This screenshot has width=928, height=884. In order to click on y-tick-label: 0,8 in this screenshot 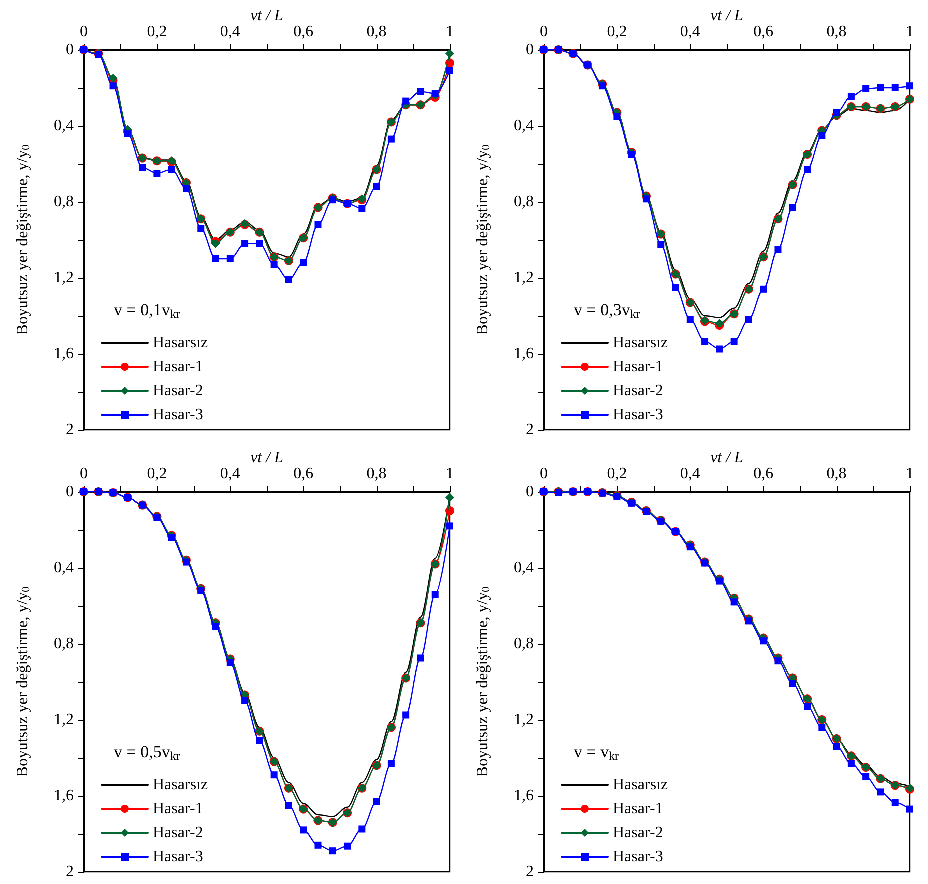, I will do `click(64, 644)`.